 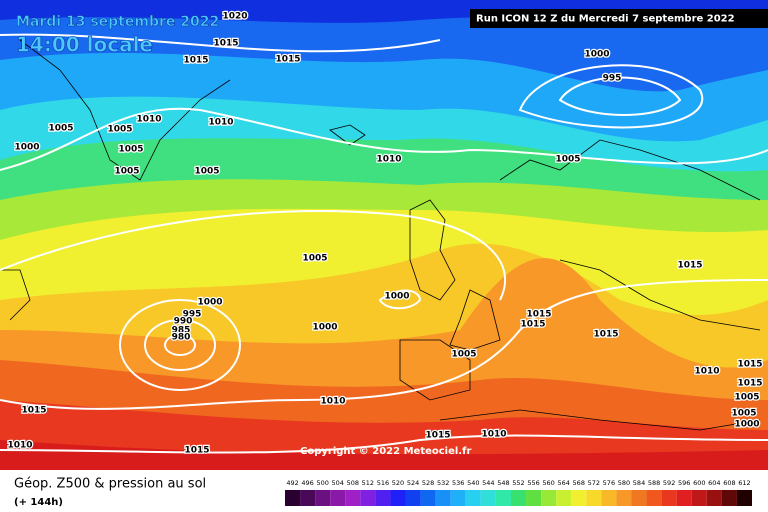 I want to click on scale-label: 540, so click(x=473, y=483).